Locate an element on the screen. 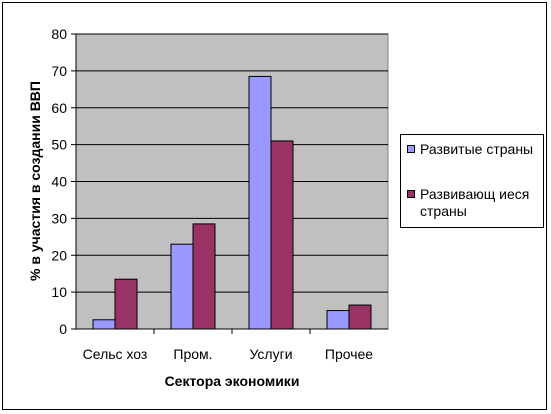 The width and height of the screenshot is (551, 414). legend: Развитые страны Развивающ иеся страны is located at coordinates (472, 181).